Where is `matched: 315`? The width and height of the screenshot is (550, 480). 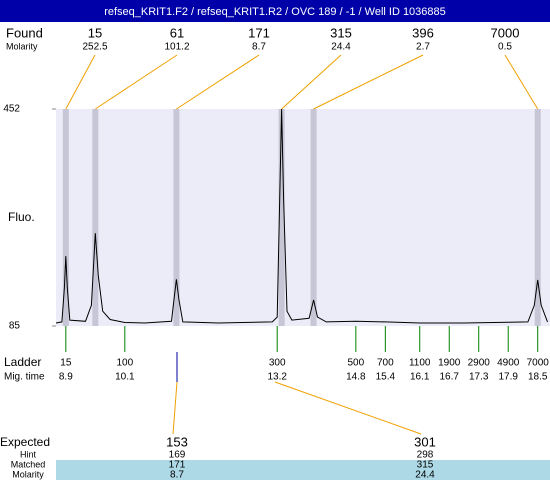
matched: 315 is located at coordinates (425, 465).